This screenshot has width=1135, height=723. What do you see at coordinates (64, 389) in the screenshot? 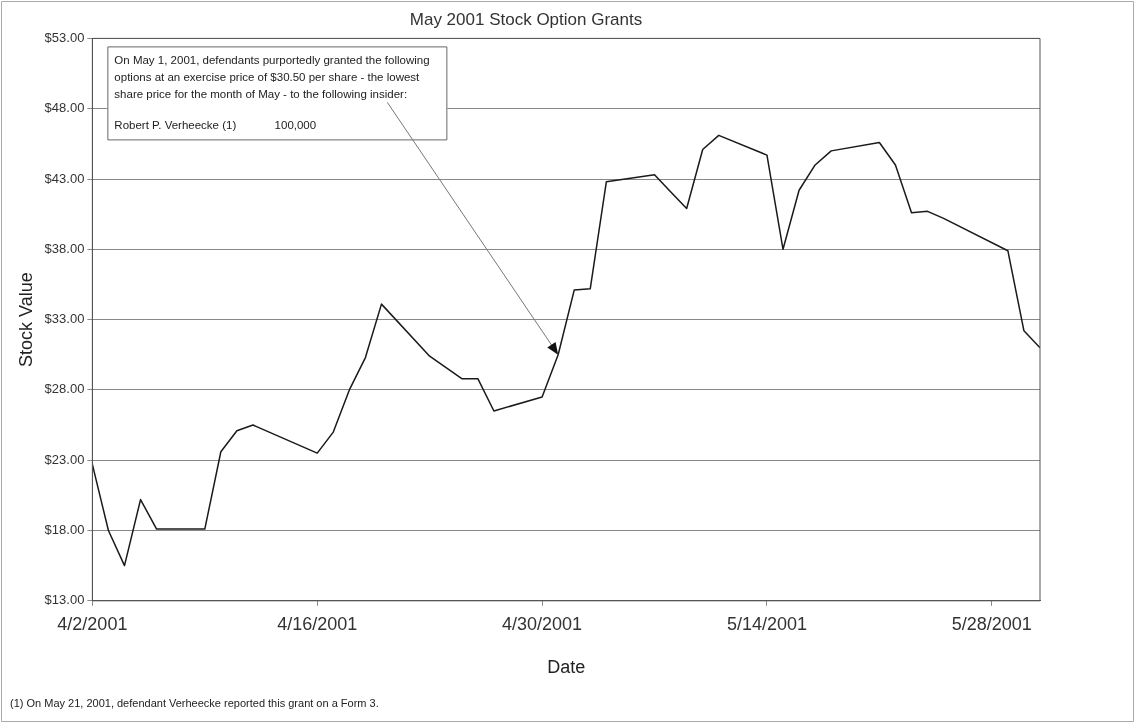
I see `y-tick-label: $28.00` at bounding box center [64, 389].